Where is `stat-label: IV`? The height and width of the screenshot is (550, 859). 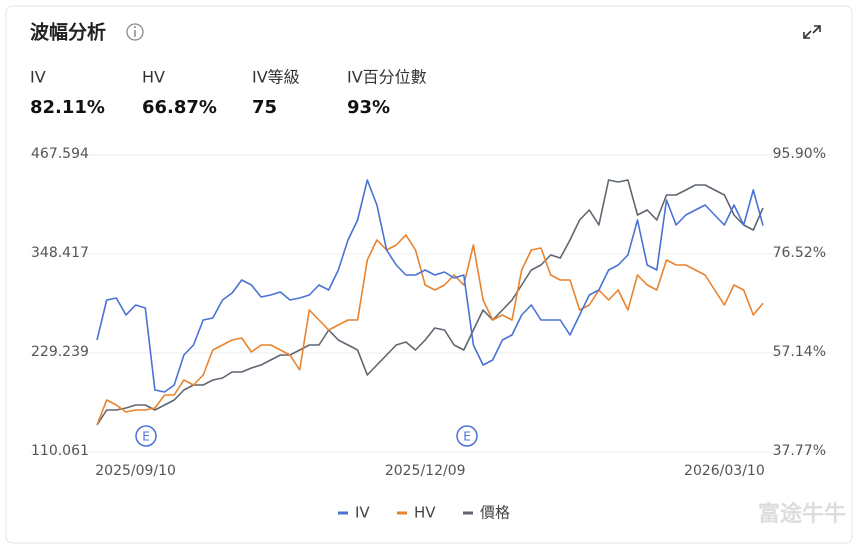
stat-label: IV is located at coordinates (38, 77).